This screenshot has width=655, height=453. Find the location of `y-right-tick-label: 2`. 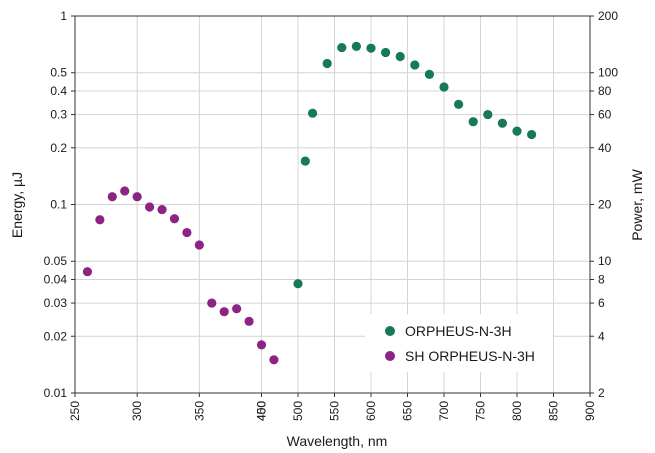

y-right-tick-label: 2 is located at coordinates (601, 393).